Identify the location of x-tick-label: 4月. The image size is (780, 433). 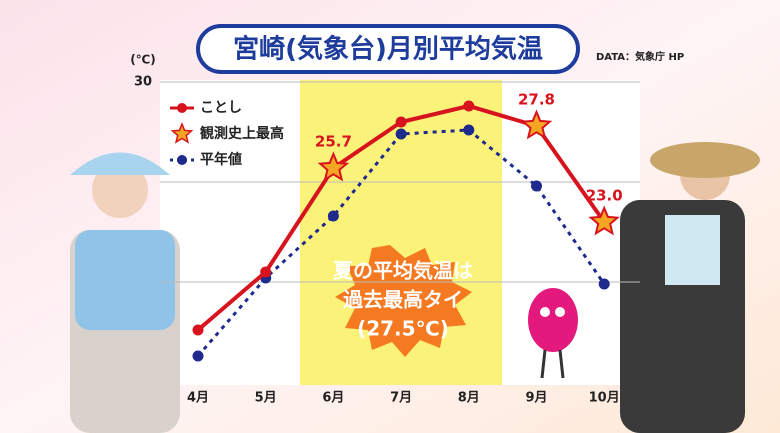
(198, 398).